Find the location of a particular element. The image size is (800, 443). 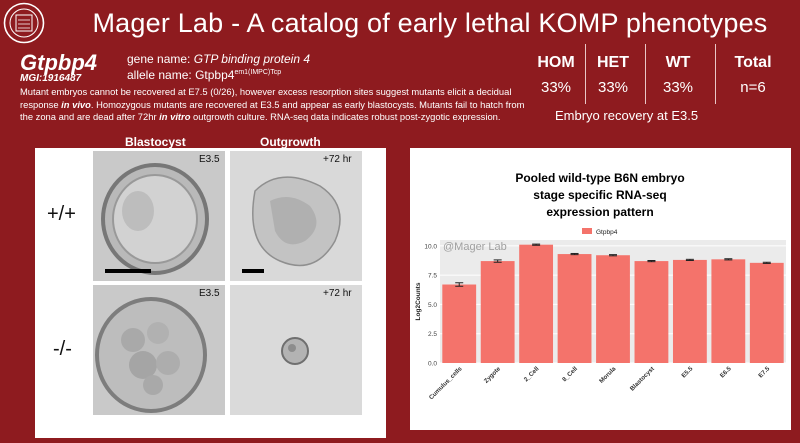

stat-value-hom: 33% is located at coordinates (556, 87).